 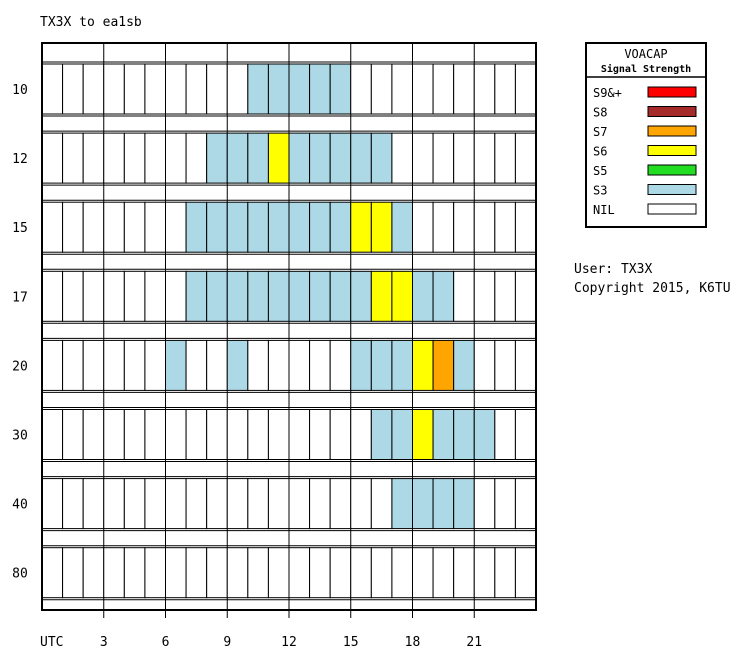 I want to click on cell-band-10-h6, so click(x=176, y=89).